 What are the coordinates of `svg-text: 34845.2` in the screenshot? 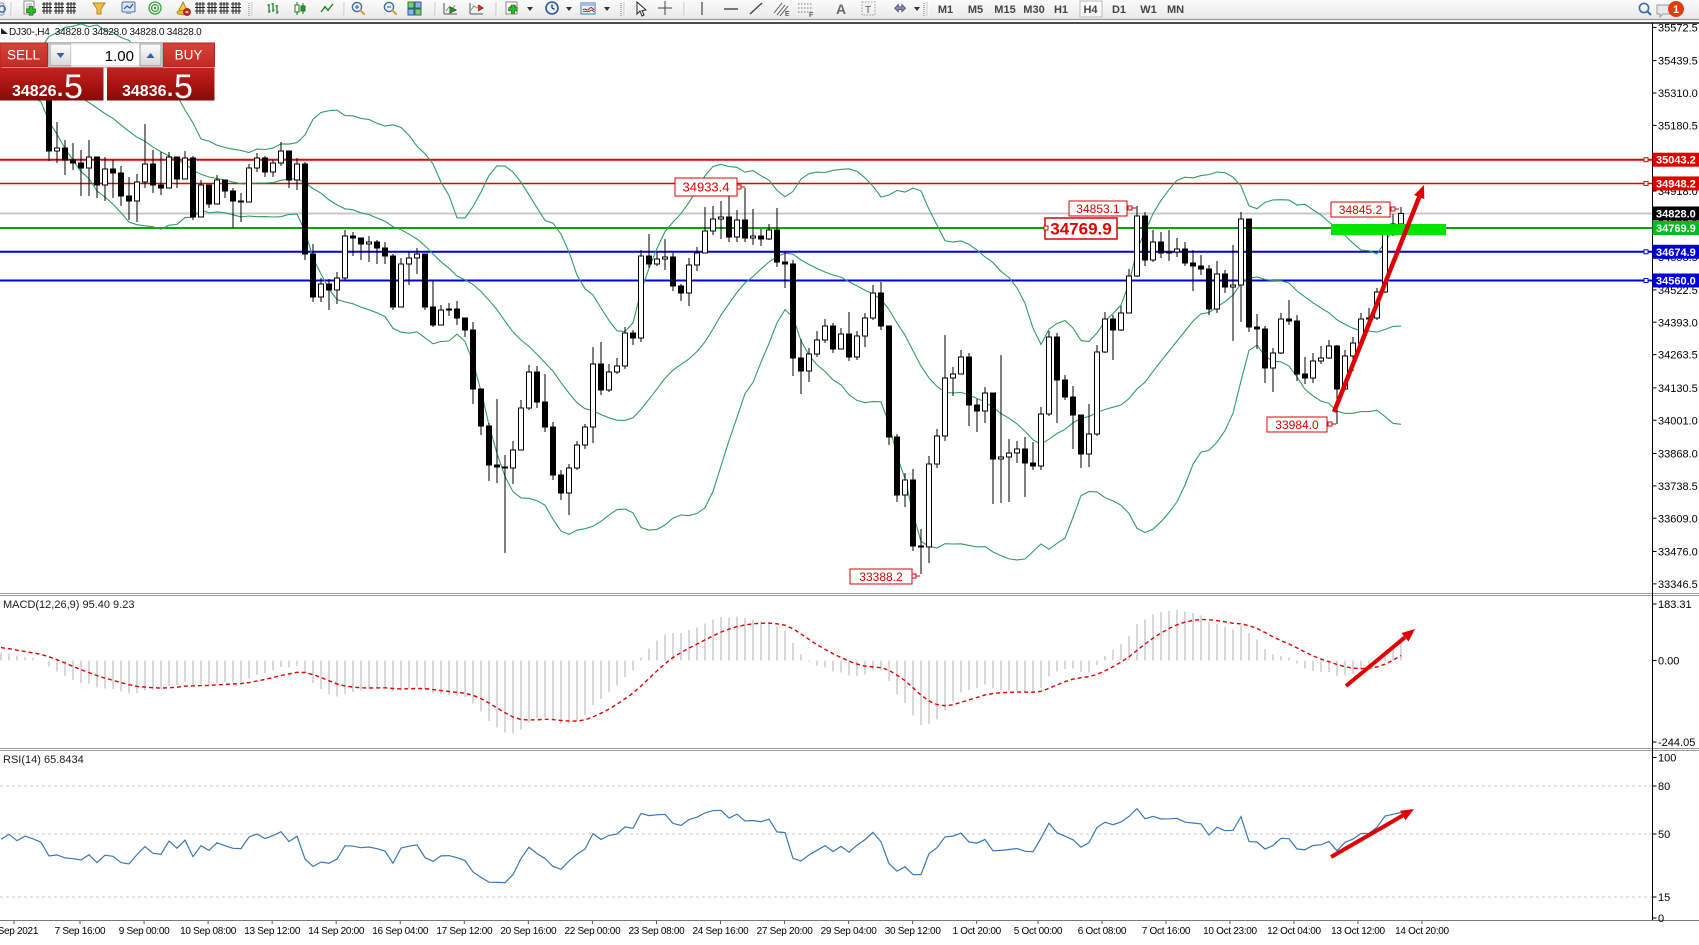 It's located at (1361, 210).